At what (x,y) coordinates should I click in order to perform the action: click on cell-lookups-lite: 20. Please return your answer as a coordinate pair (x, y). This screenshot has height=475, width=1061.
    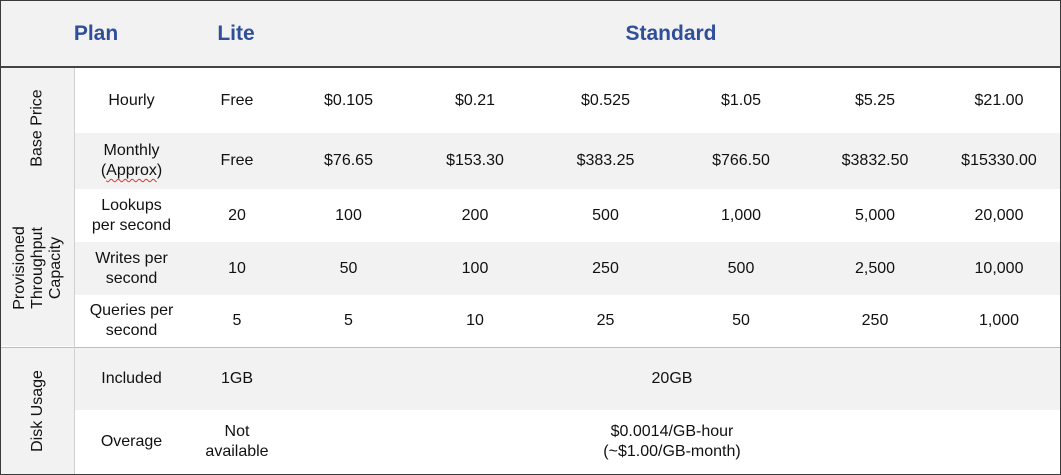
    Looking at the image, I should click on (237, 215).